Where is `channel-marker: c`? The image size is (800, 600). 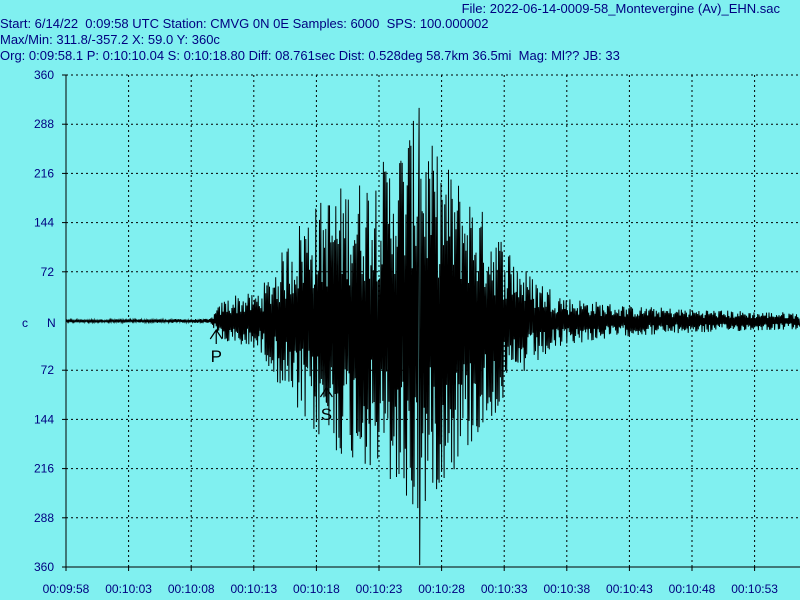 channel-marker: c is located at coordinates (25, 323).